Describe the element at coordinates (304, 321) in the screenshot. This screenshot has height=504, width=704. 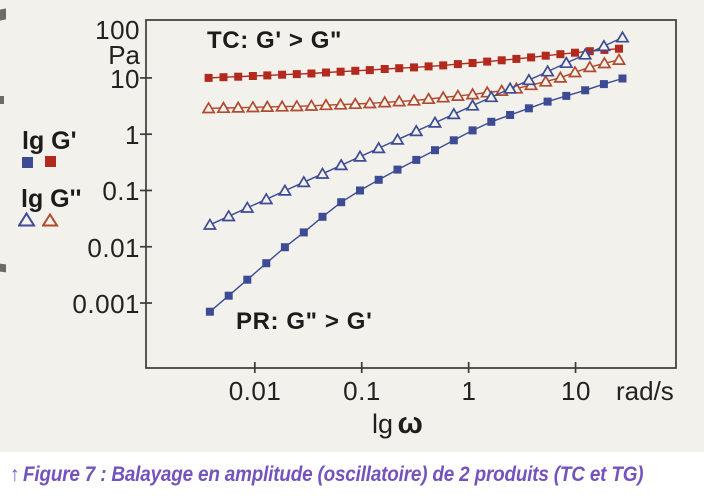
I see `annotation-pr-fluid: PR: G" > G'` at that location.